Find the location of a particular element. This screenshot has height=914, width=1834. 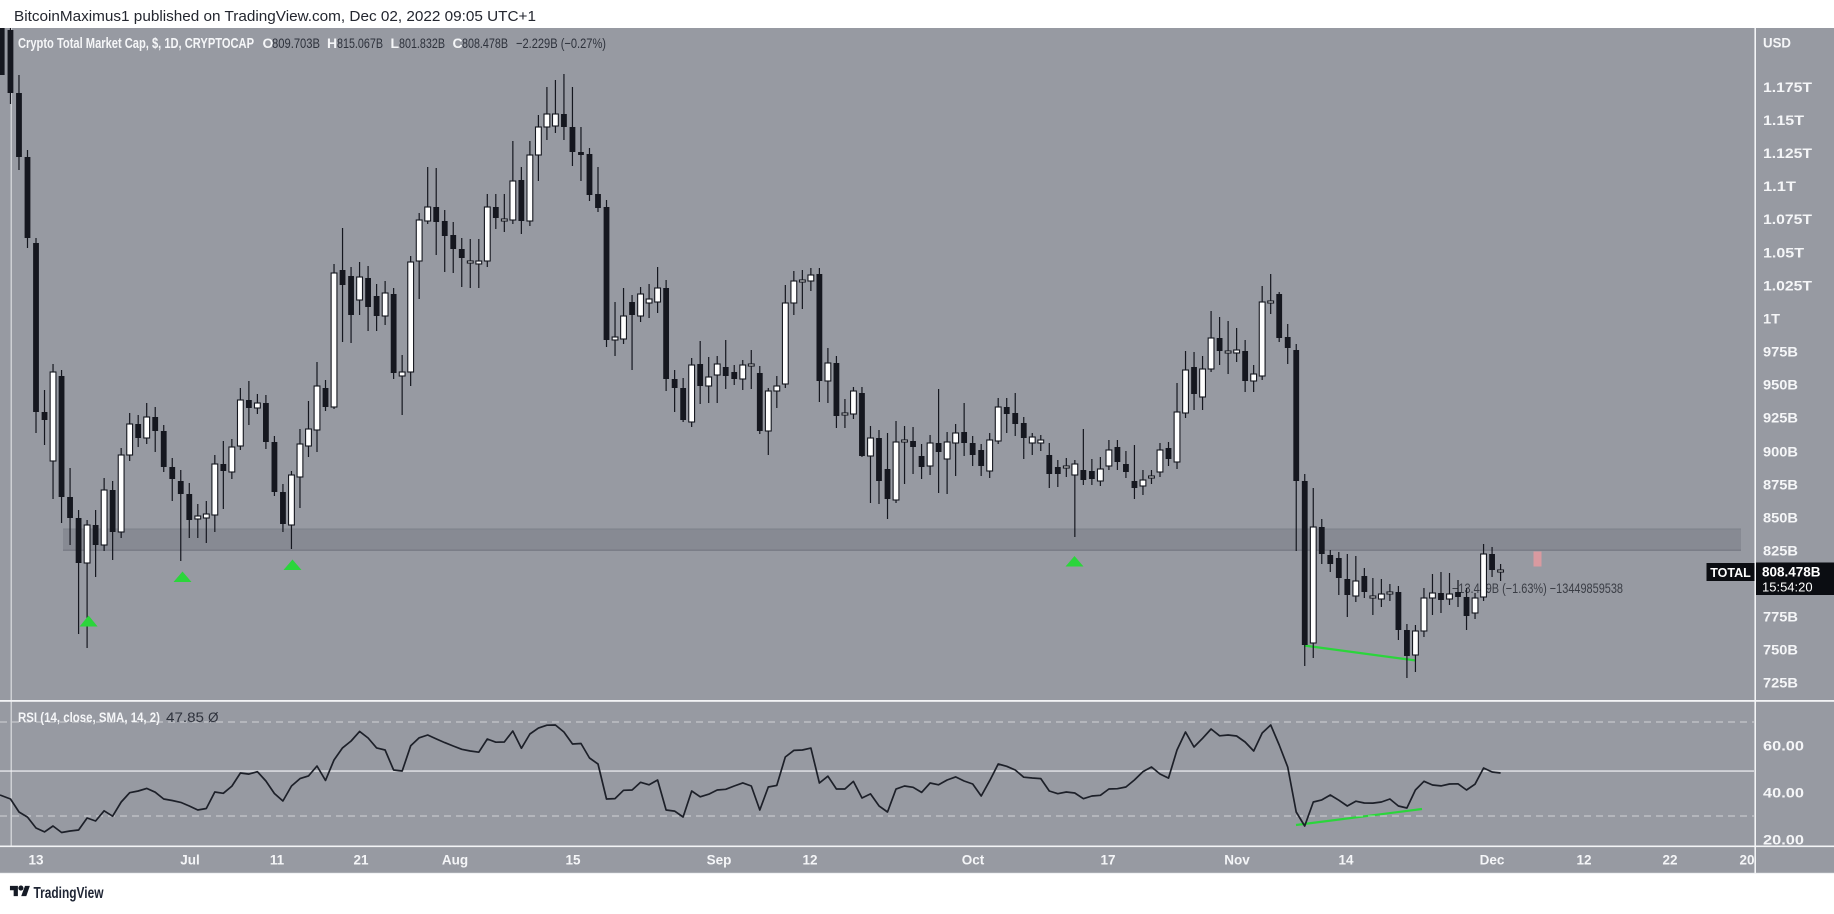

svg-text: C is located at coordinates (458, 43).